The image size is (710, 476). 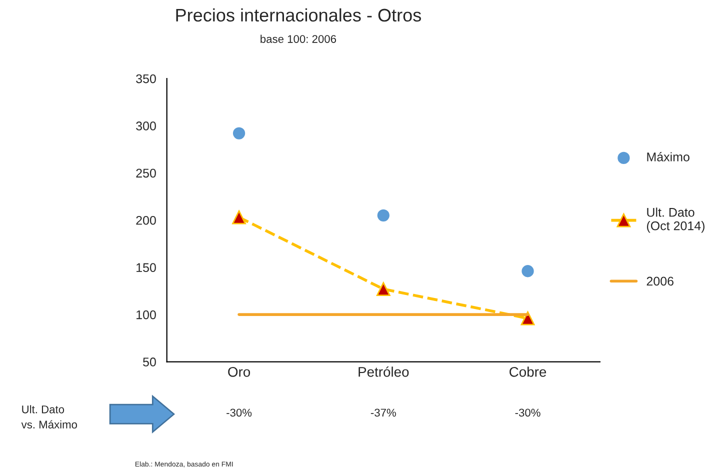 I want to click on y-tick-label: 250, so click(x=146, y=173).